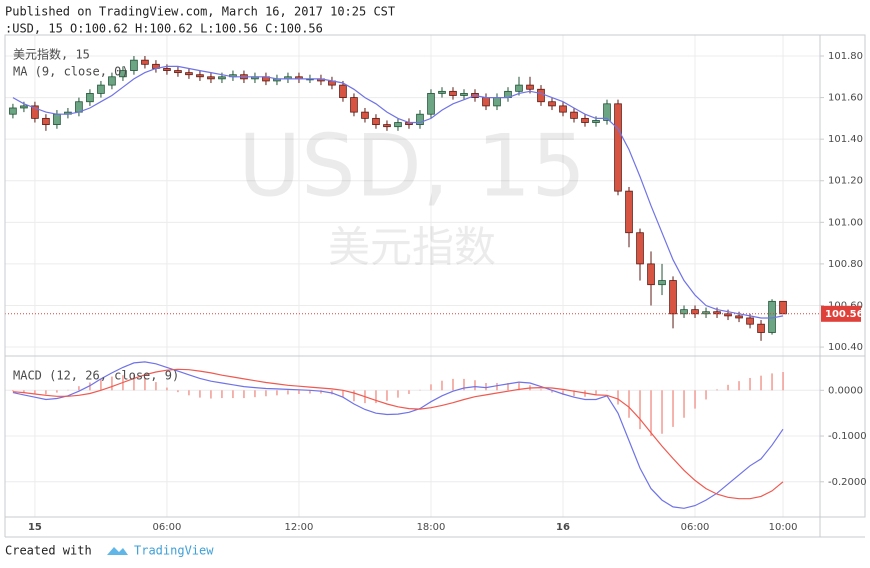 The image size is (870, 568). What do you see at coordinates (117, 551) in the screenshot?
I see `logo-icon` at bounding box center [117, 551].